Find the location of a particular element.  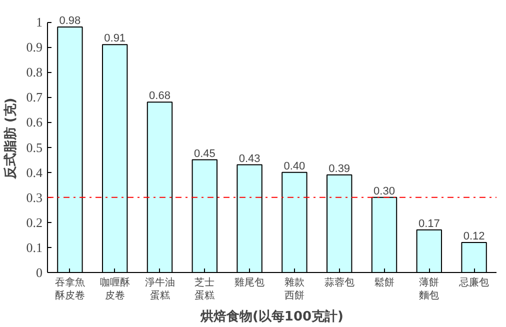

y-tick-label: 0.5 is located at coordinates (34, 147).